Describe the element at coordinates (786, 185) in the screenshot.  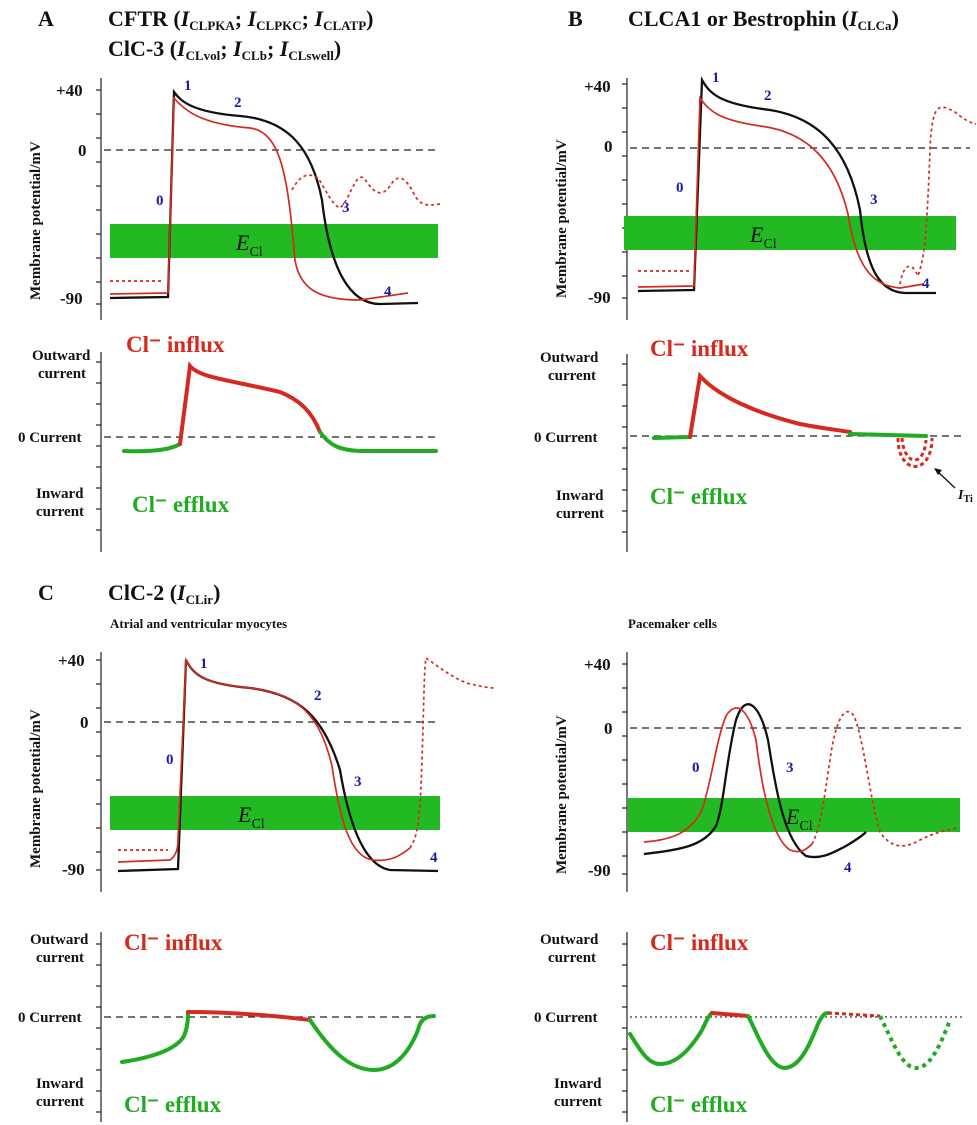
I see `panel-b-control-ap` at that location.